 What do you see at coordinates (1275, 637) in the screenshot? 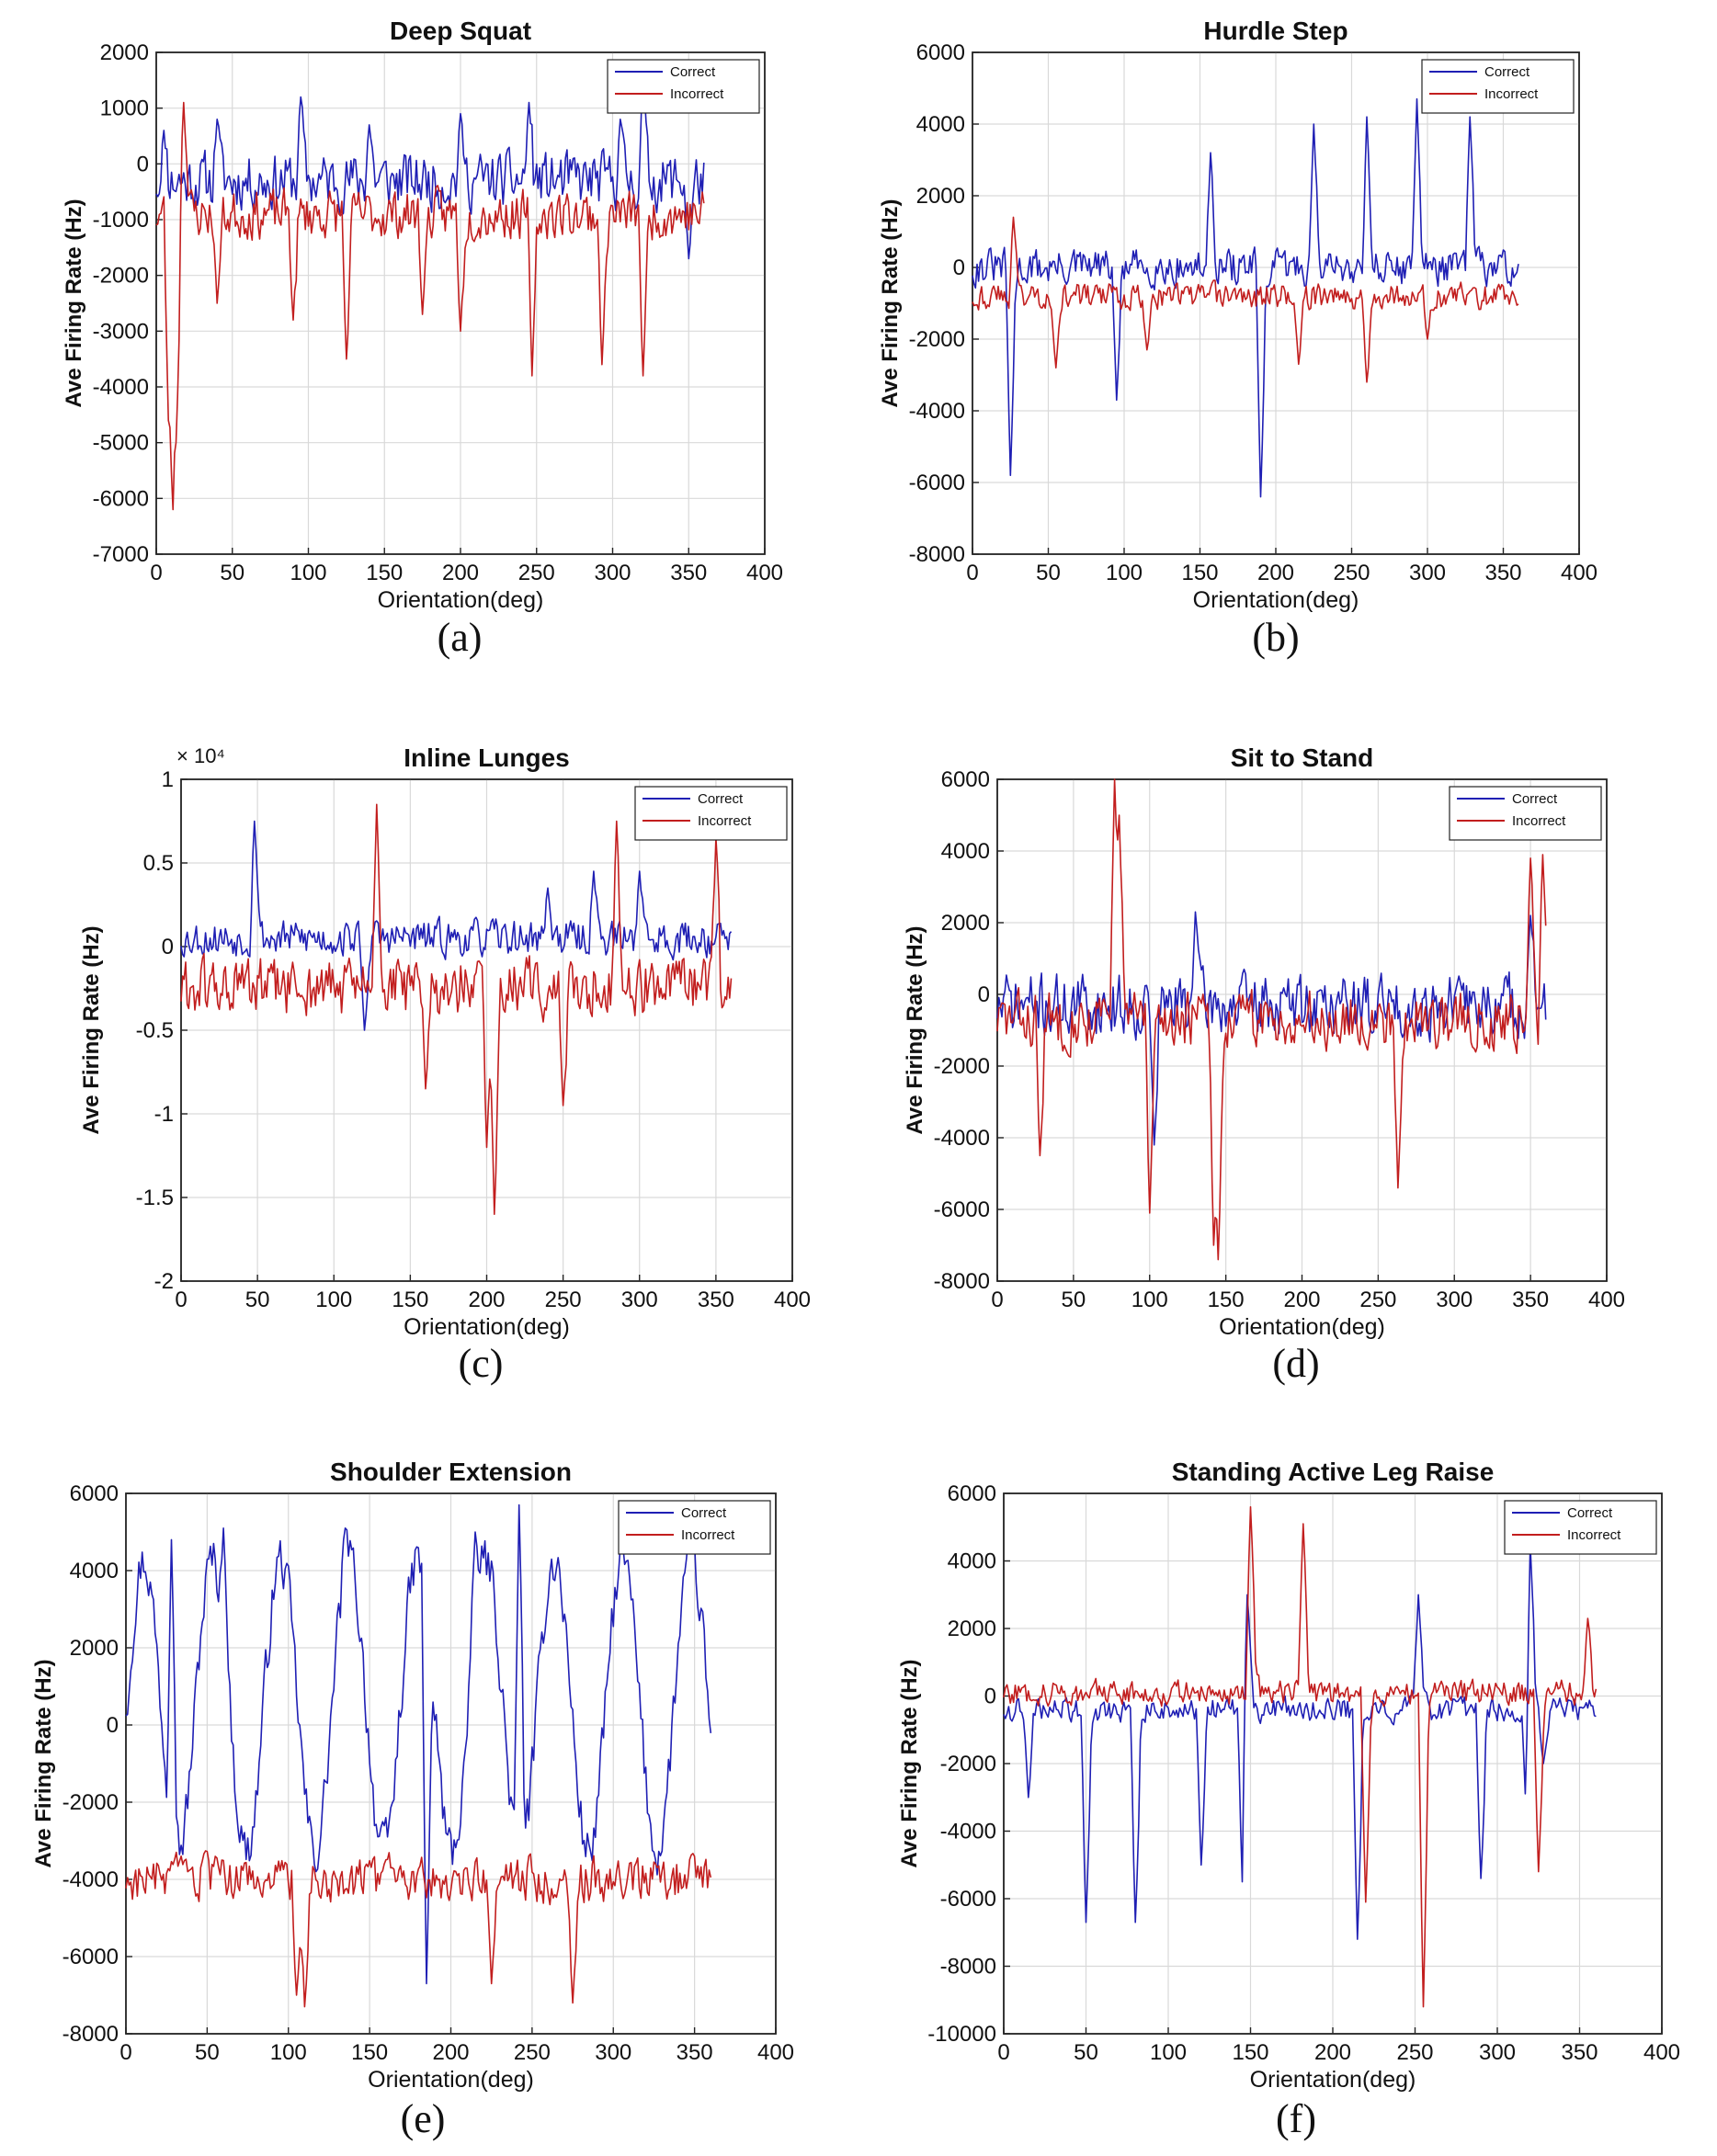
I see `panel-caption: (b)` at bounding box center [1275, 637].